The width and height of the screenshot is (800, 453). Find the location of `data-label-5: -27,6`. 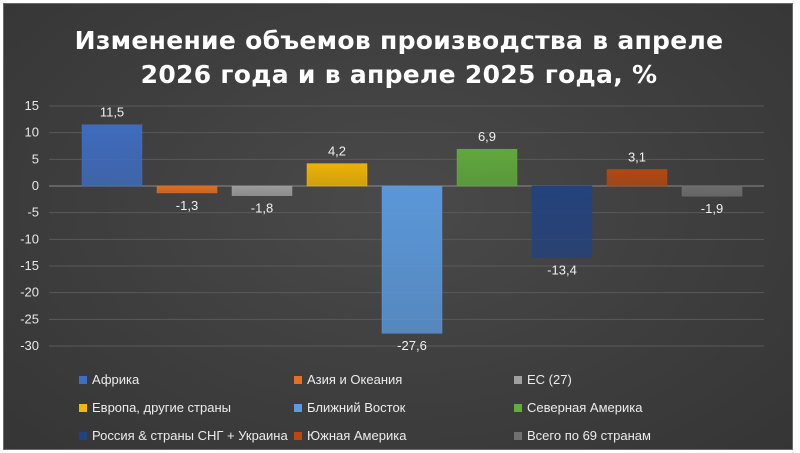

data-label-5: -27,6 is located at coordinates (412, 345).